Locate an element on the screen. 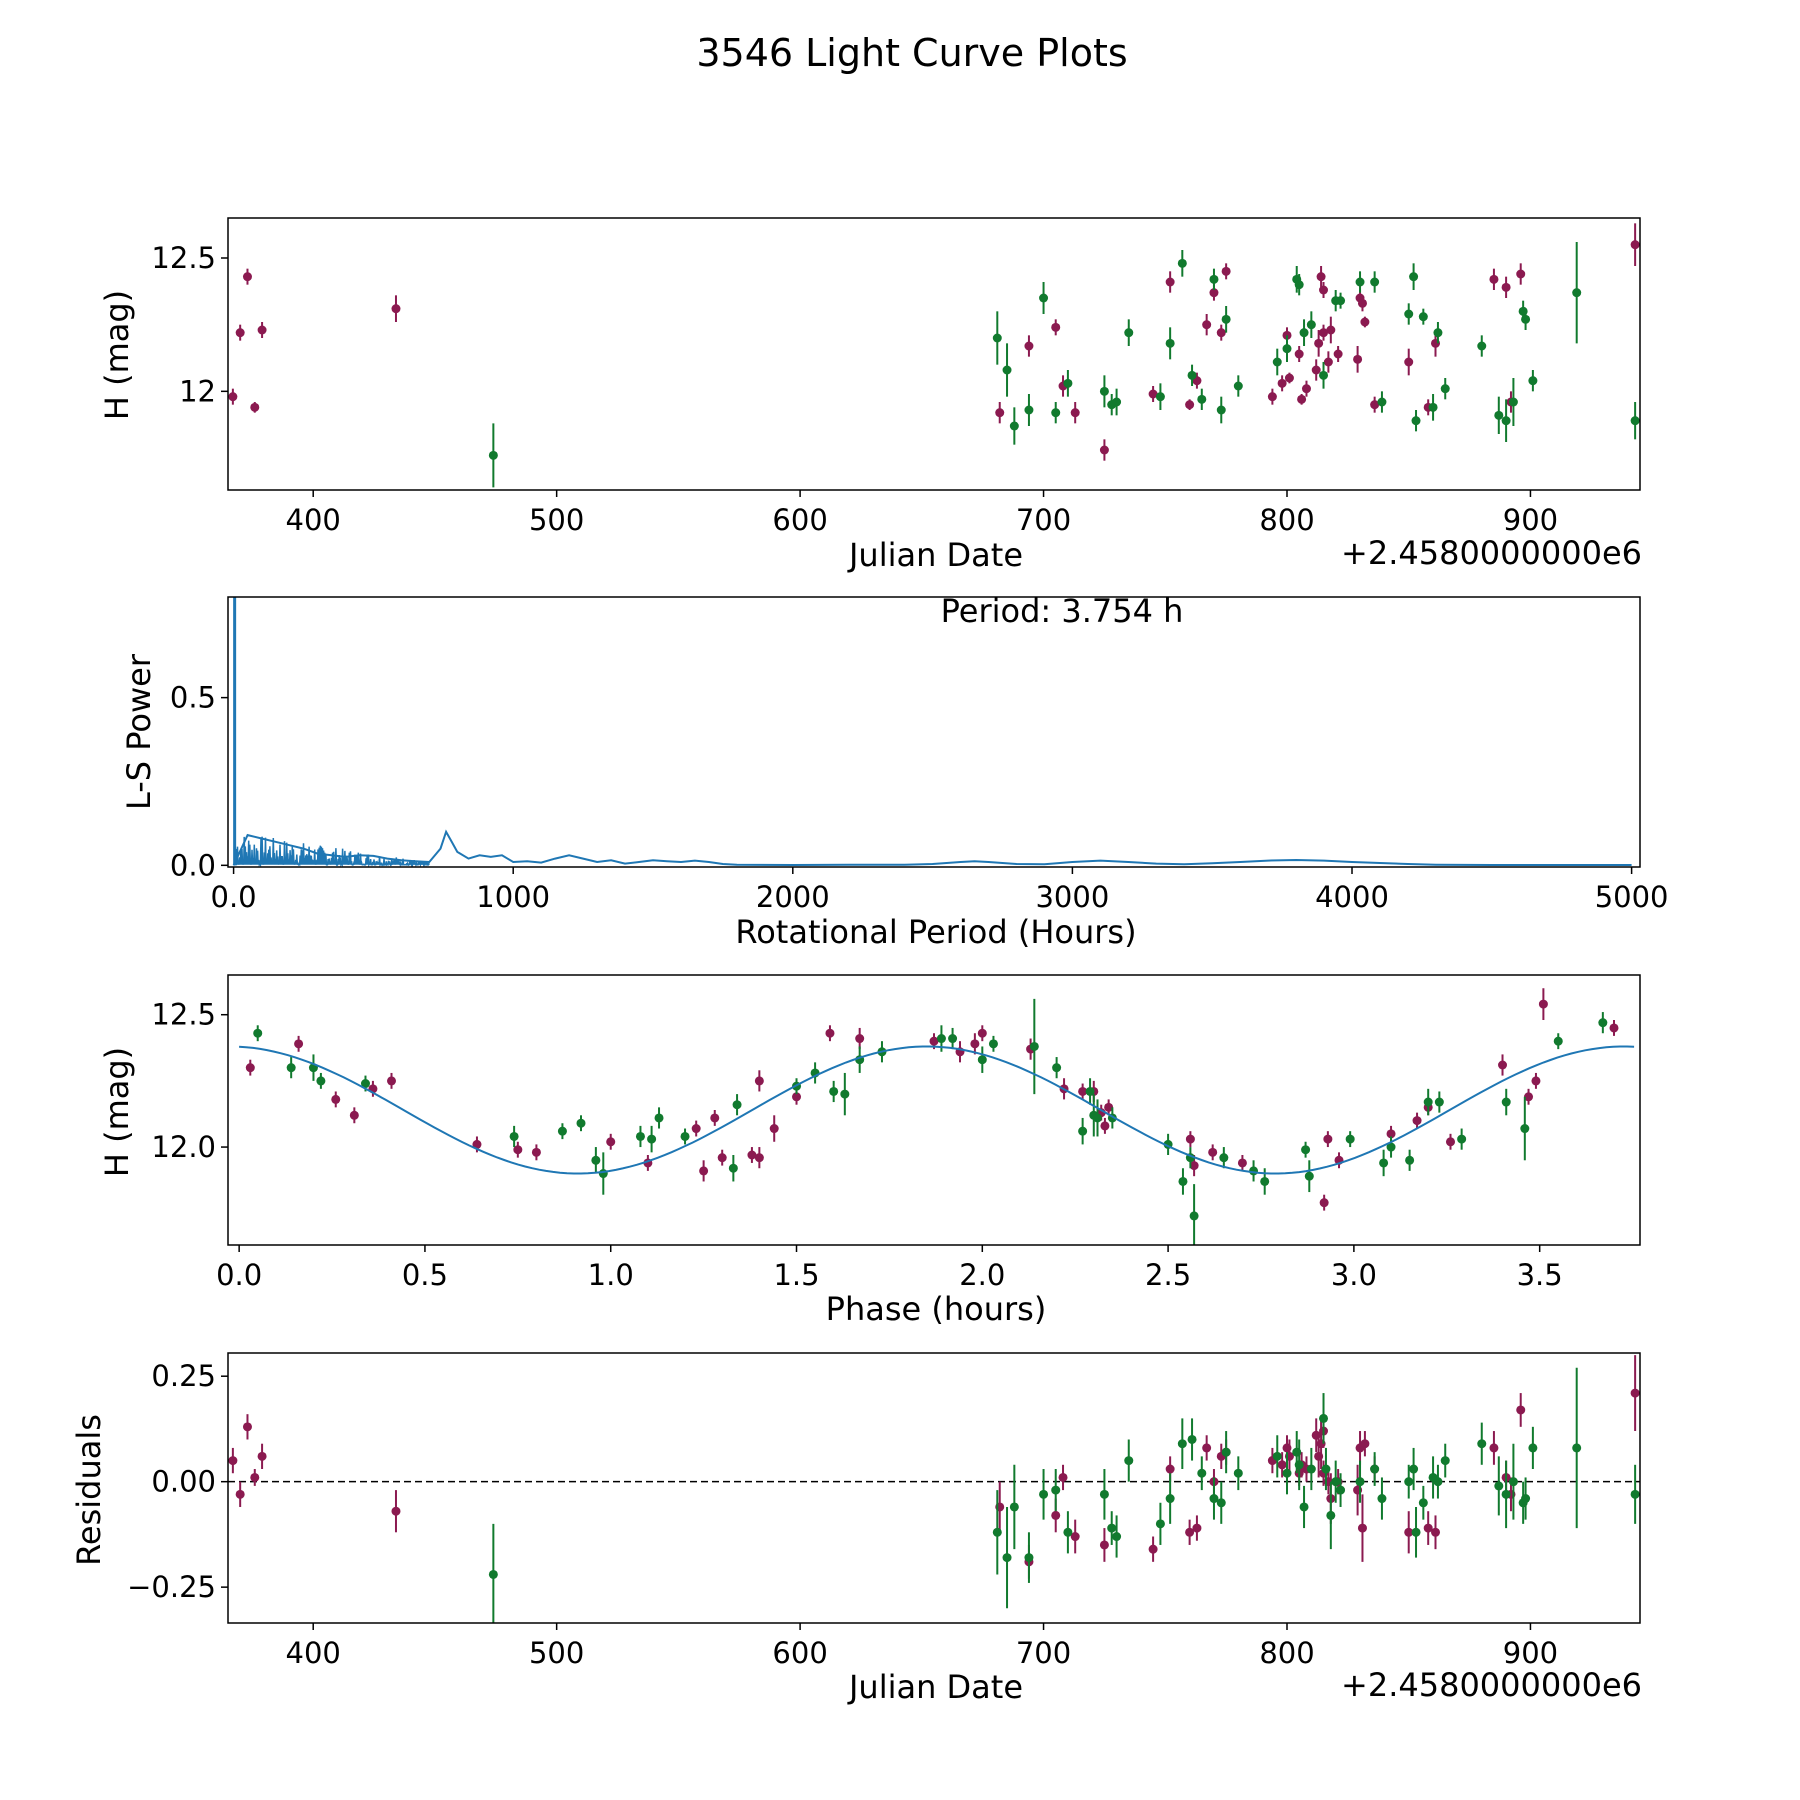 The width and height of the screenshot is (1800, 1800). x-tick-label: 0.5 is located at coordinates (425, 1275).